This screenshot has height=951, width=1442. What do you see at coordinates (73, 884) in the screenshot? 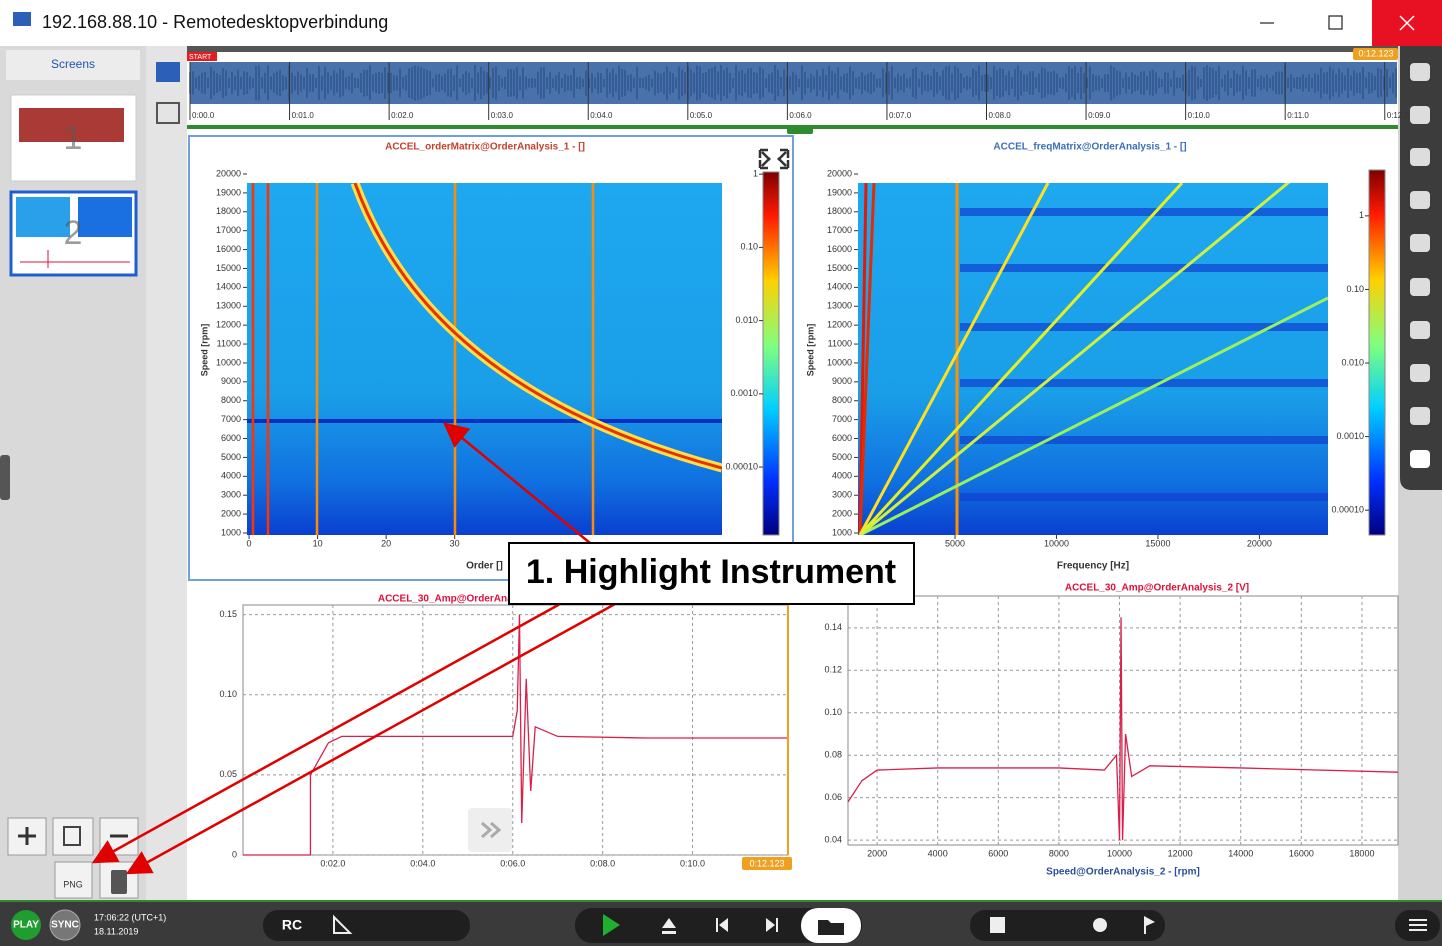
I see `export-label: PNG` at bounding box center [73, 884].